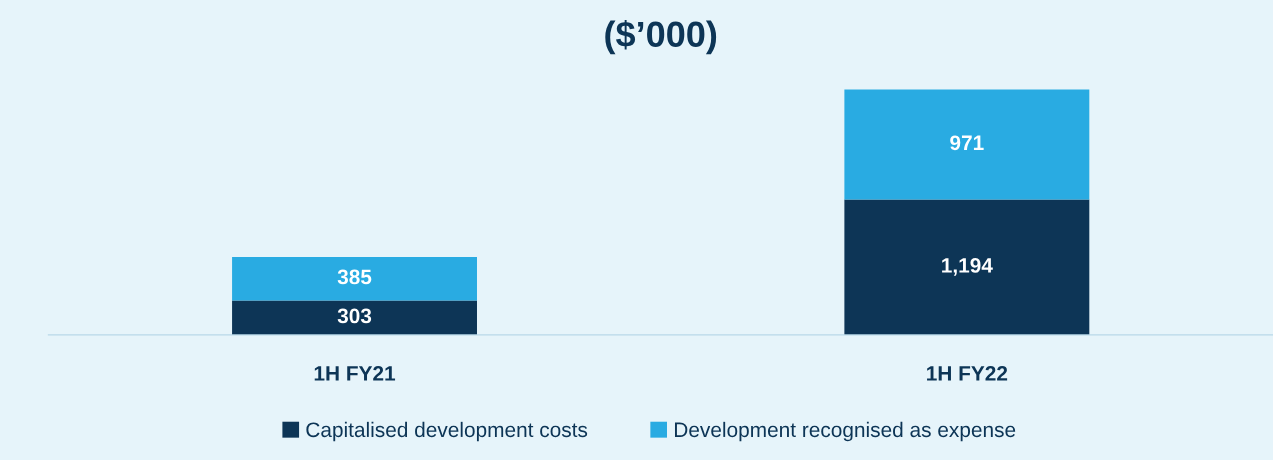  What do you see at coordinates (355, 373) in the screenshot?
I see `x-tick-label: 1H FY21` at bounding box center [355, 373].